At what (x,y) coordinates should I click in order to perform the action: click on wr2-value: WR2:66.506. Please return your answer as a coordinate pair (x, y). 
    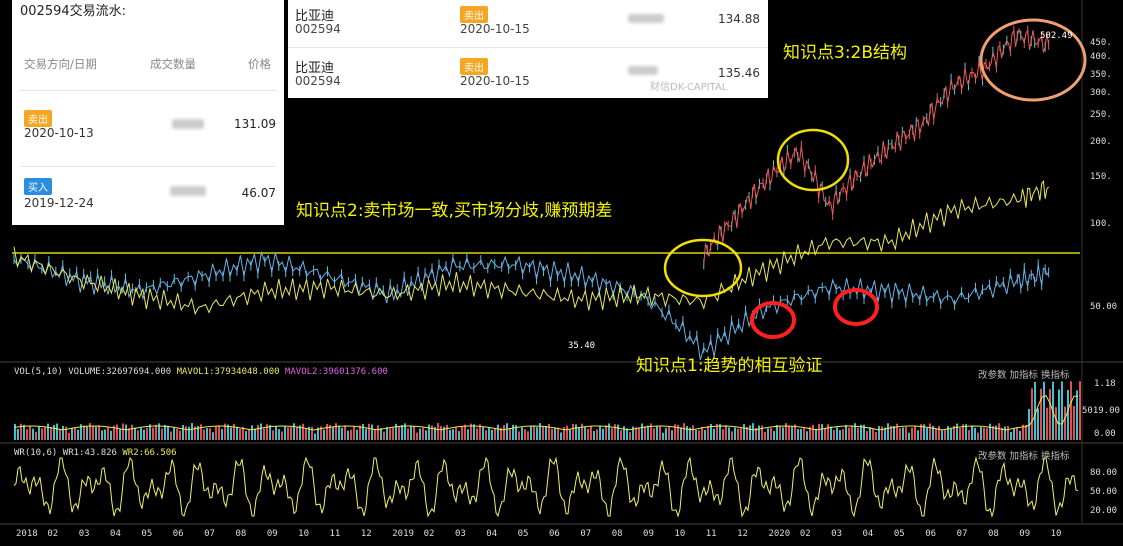
    Looking at the image, I should click on (149, 453).